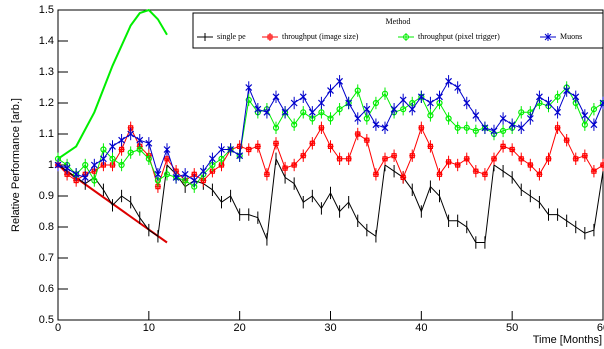 This screenshot has height=349, width=604. What do you see at coordinates (149, 328) in the screenshot?
I see `x-tick-label: 10` at bounding box center [149, 328].